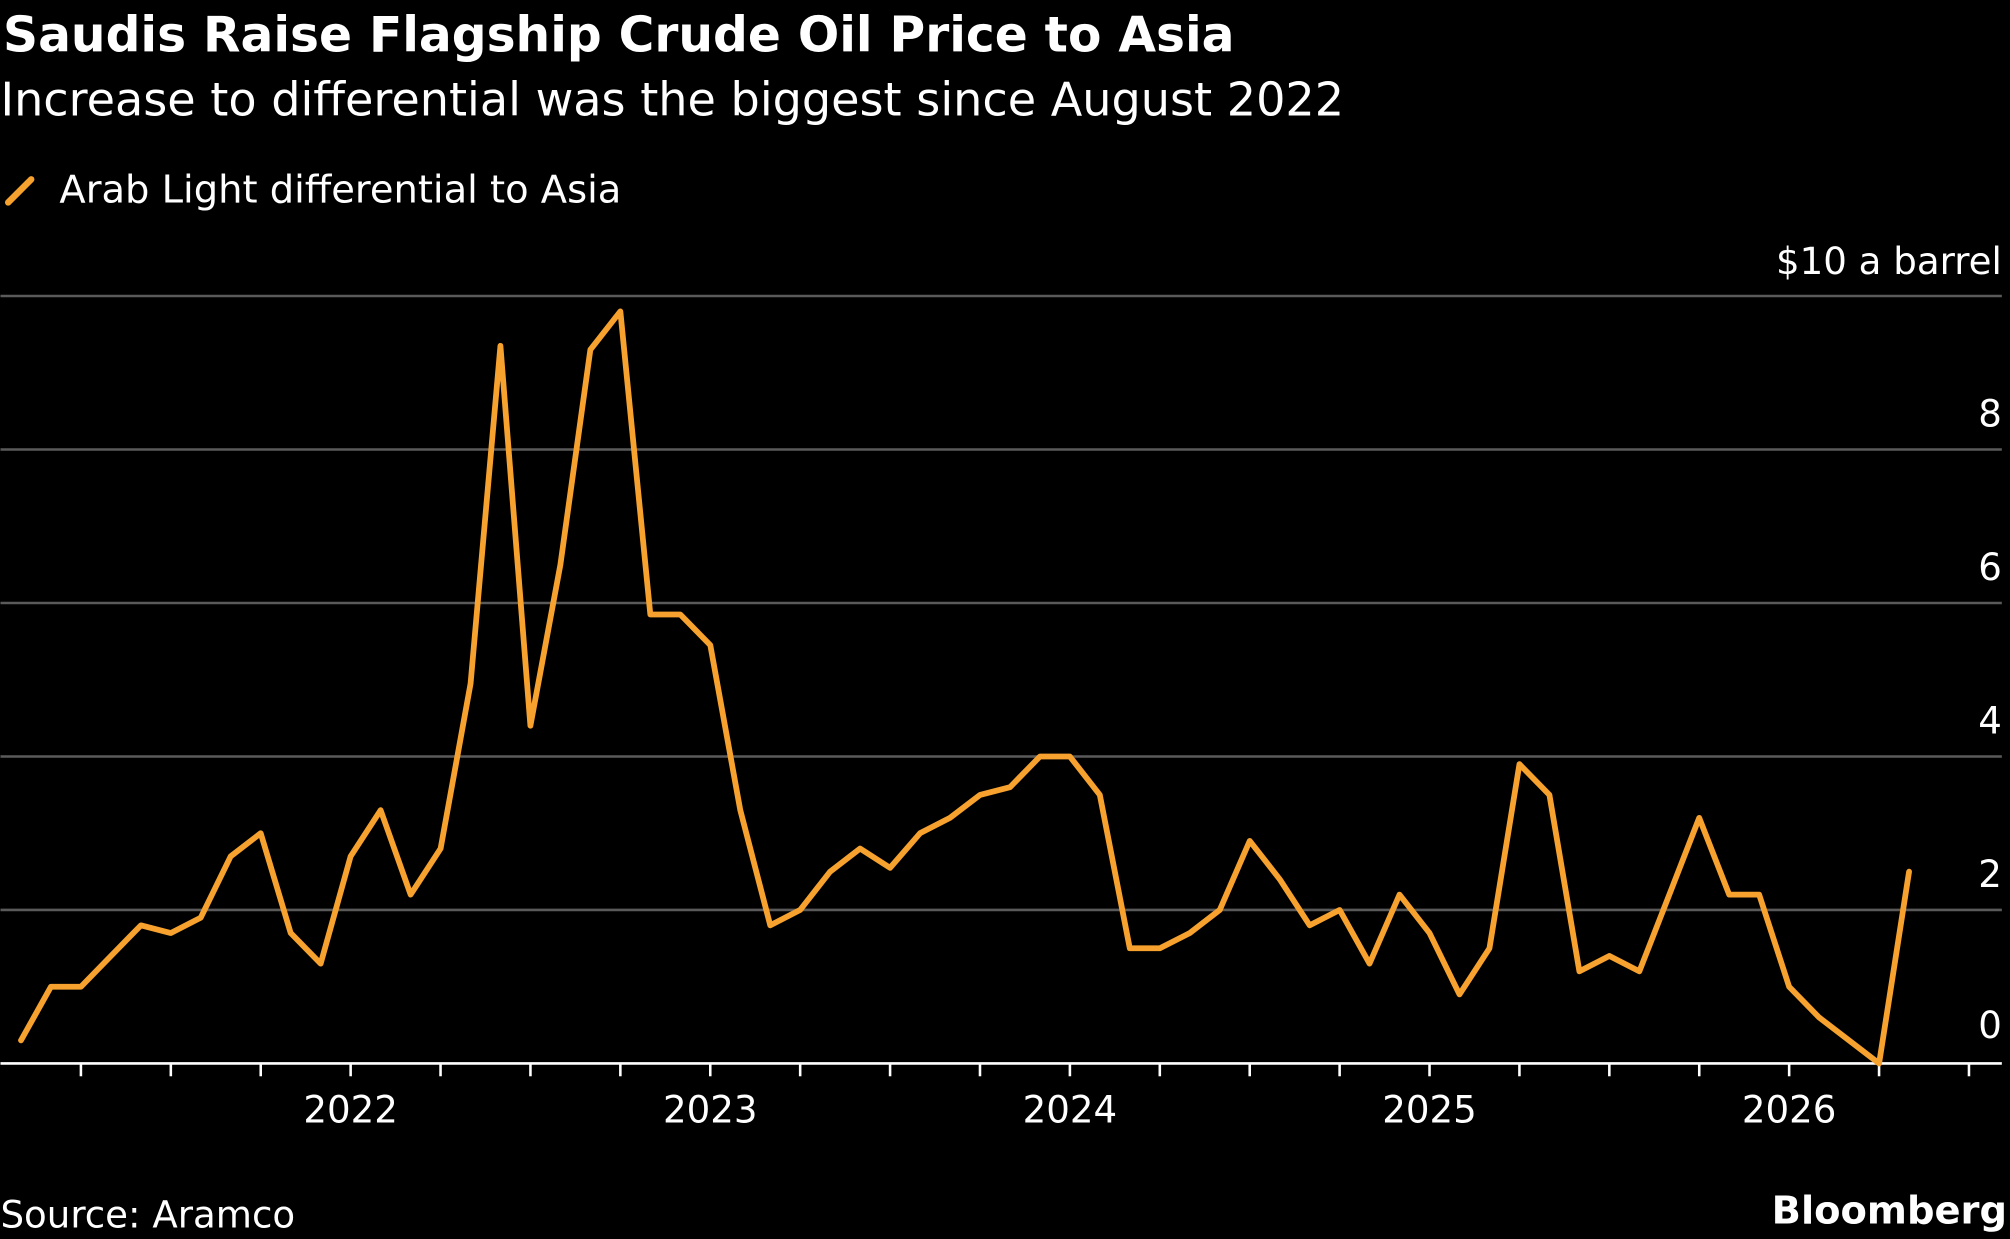  What do you see at coordinates (1889, 261) in the screenshot?
I see `y-unit-label: $10 a barrel` at bounding box center [1889, 261].